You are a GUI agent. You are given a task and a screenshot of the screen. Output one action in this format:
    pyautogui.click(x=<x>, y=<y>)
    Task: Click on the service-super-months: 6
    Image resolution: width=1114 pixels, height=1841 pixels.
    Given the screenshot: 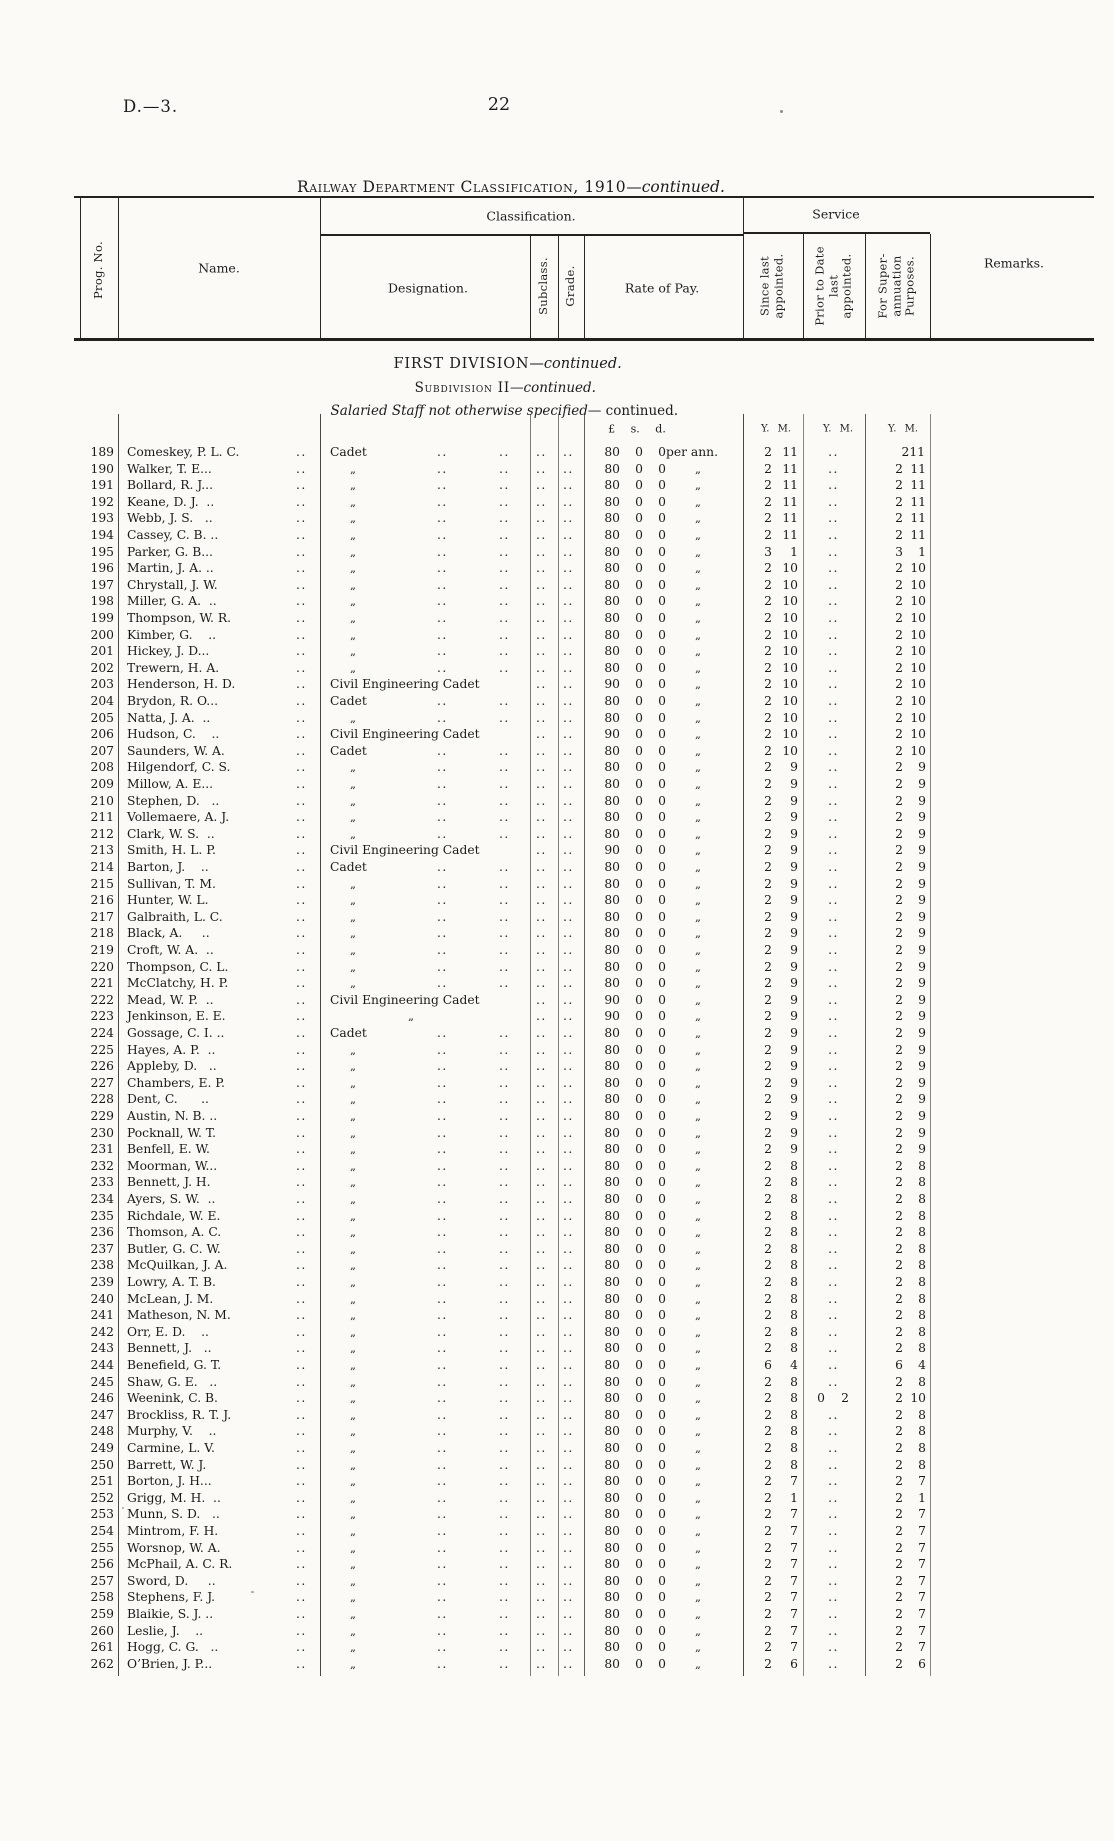 What is the action you would take?
    pyautogui.click(x=922, y=1663)
    